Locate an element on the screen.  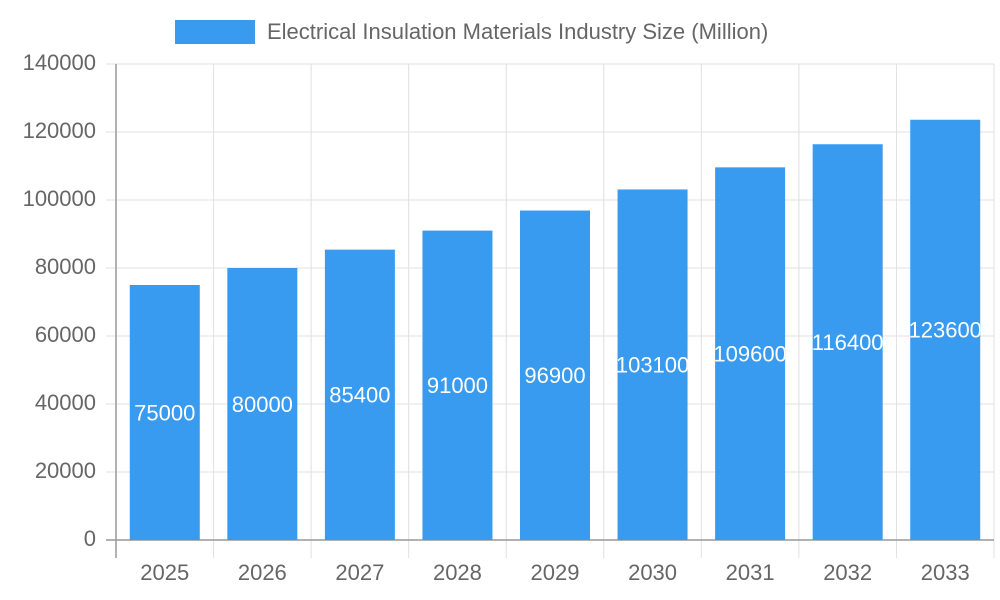
x-tick-label: 2026 is located at coordinates (262, 572).